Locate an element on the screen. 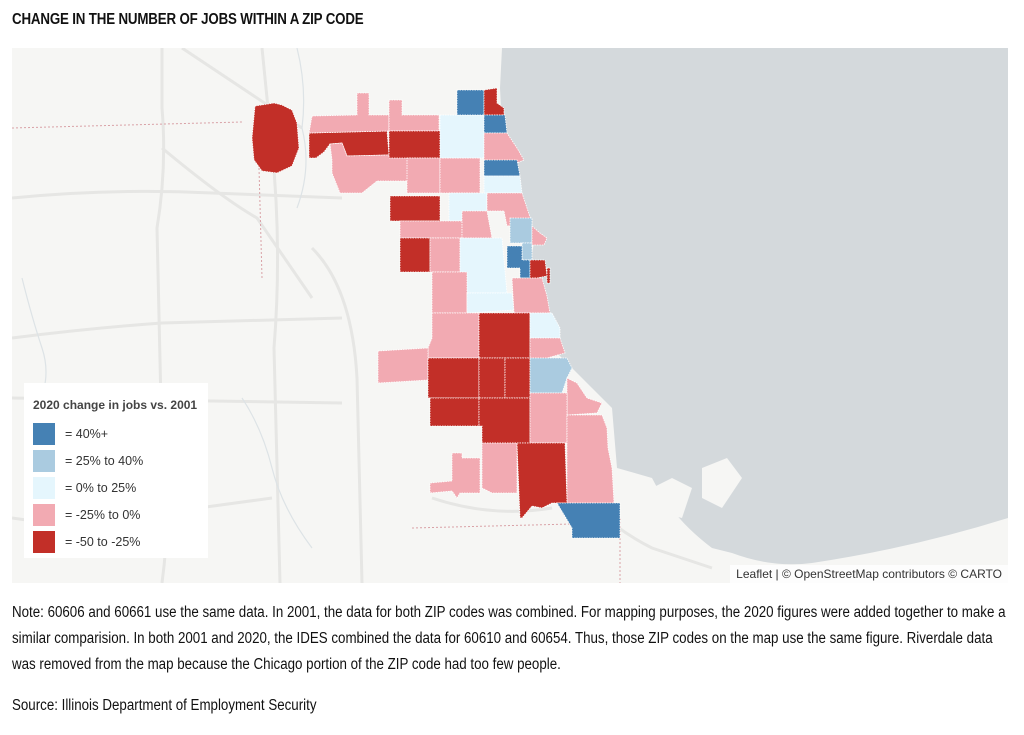  zip-red-f is located at coordinates (504, 335).